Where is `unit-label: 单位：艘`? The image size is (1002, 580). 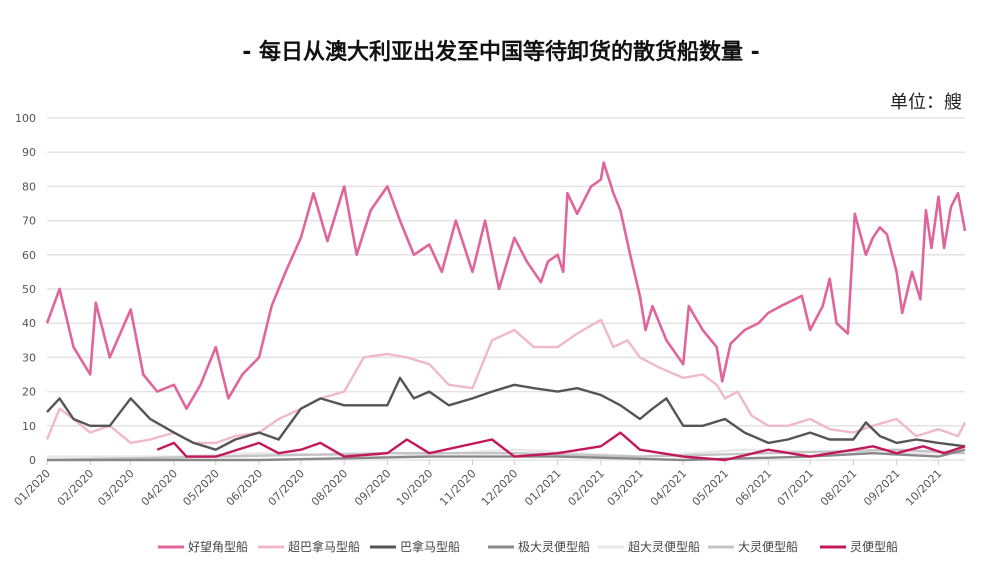 unit-label: 单位：艘 is located at coordinates (926, 102).